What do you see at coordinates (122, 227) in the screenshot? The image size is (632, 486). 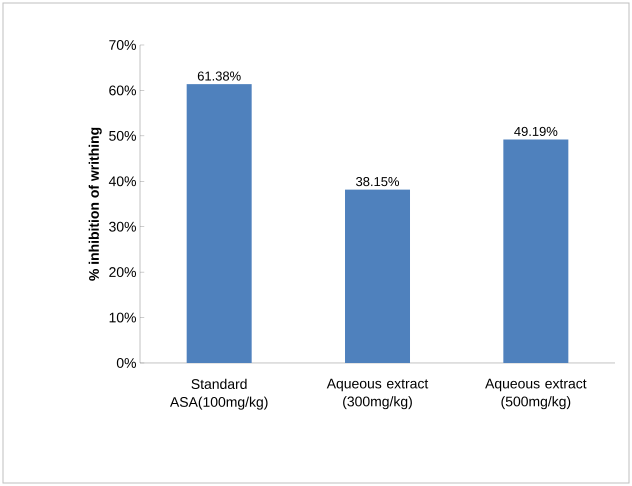 I see `y-tick-label: 30%` at bounding box center [122, 227].